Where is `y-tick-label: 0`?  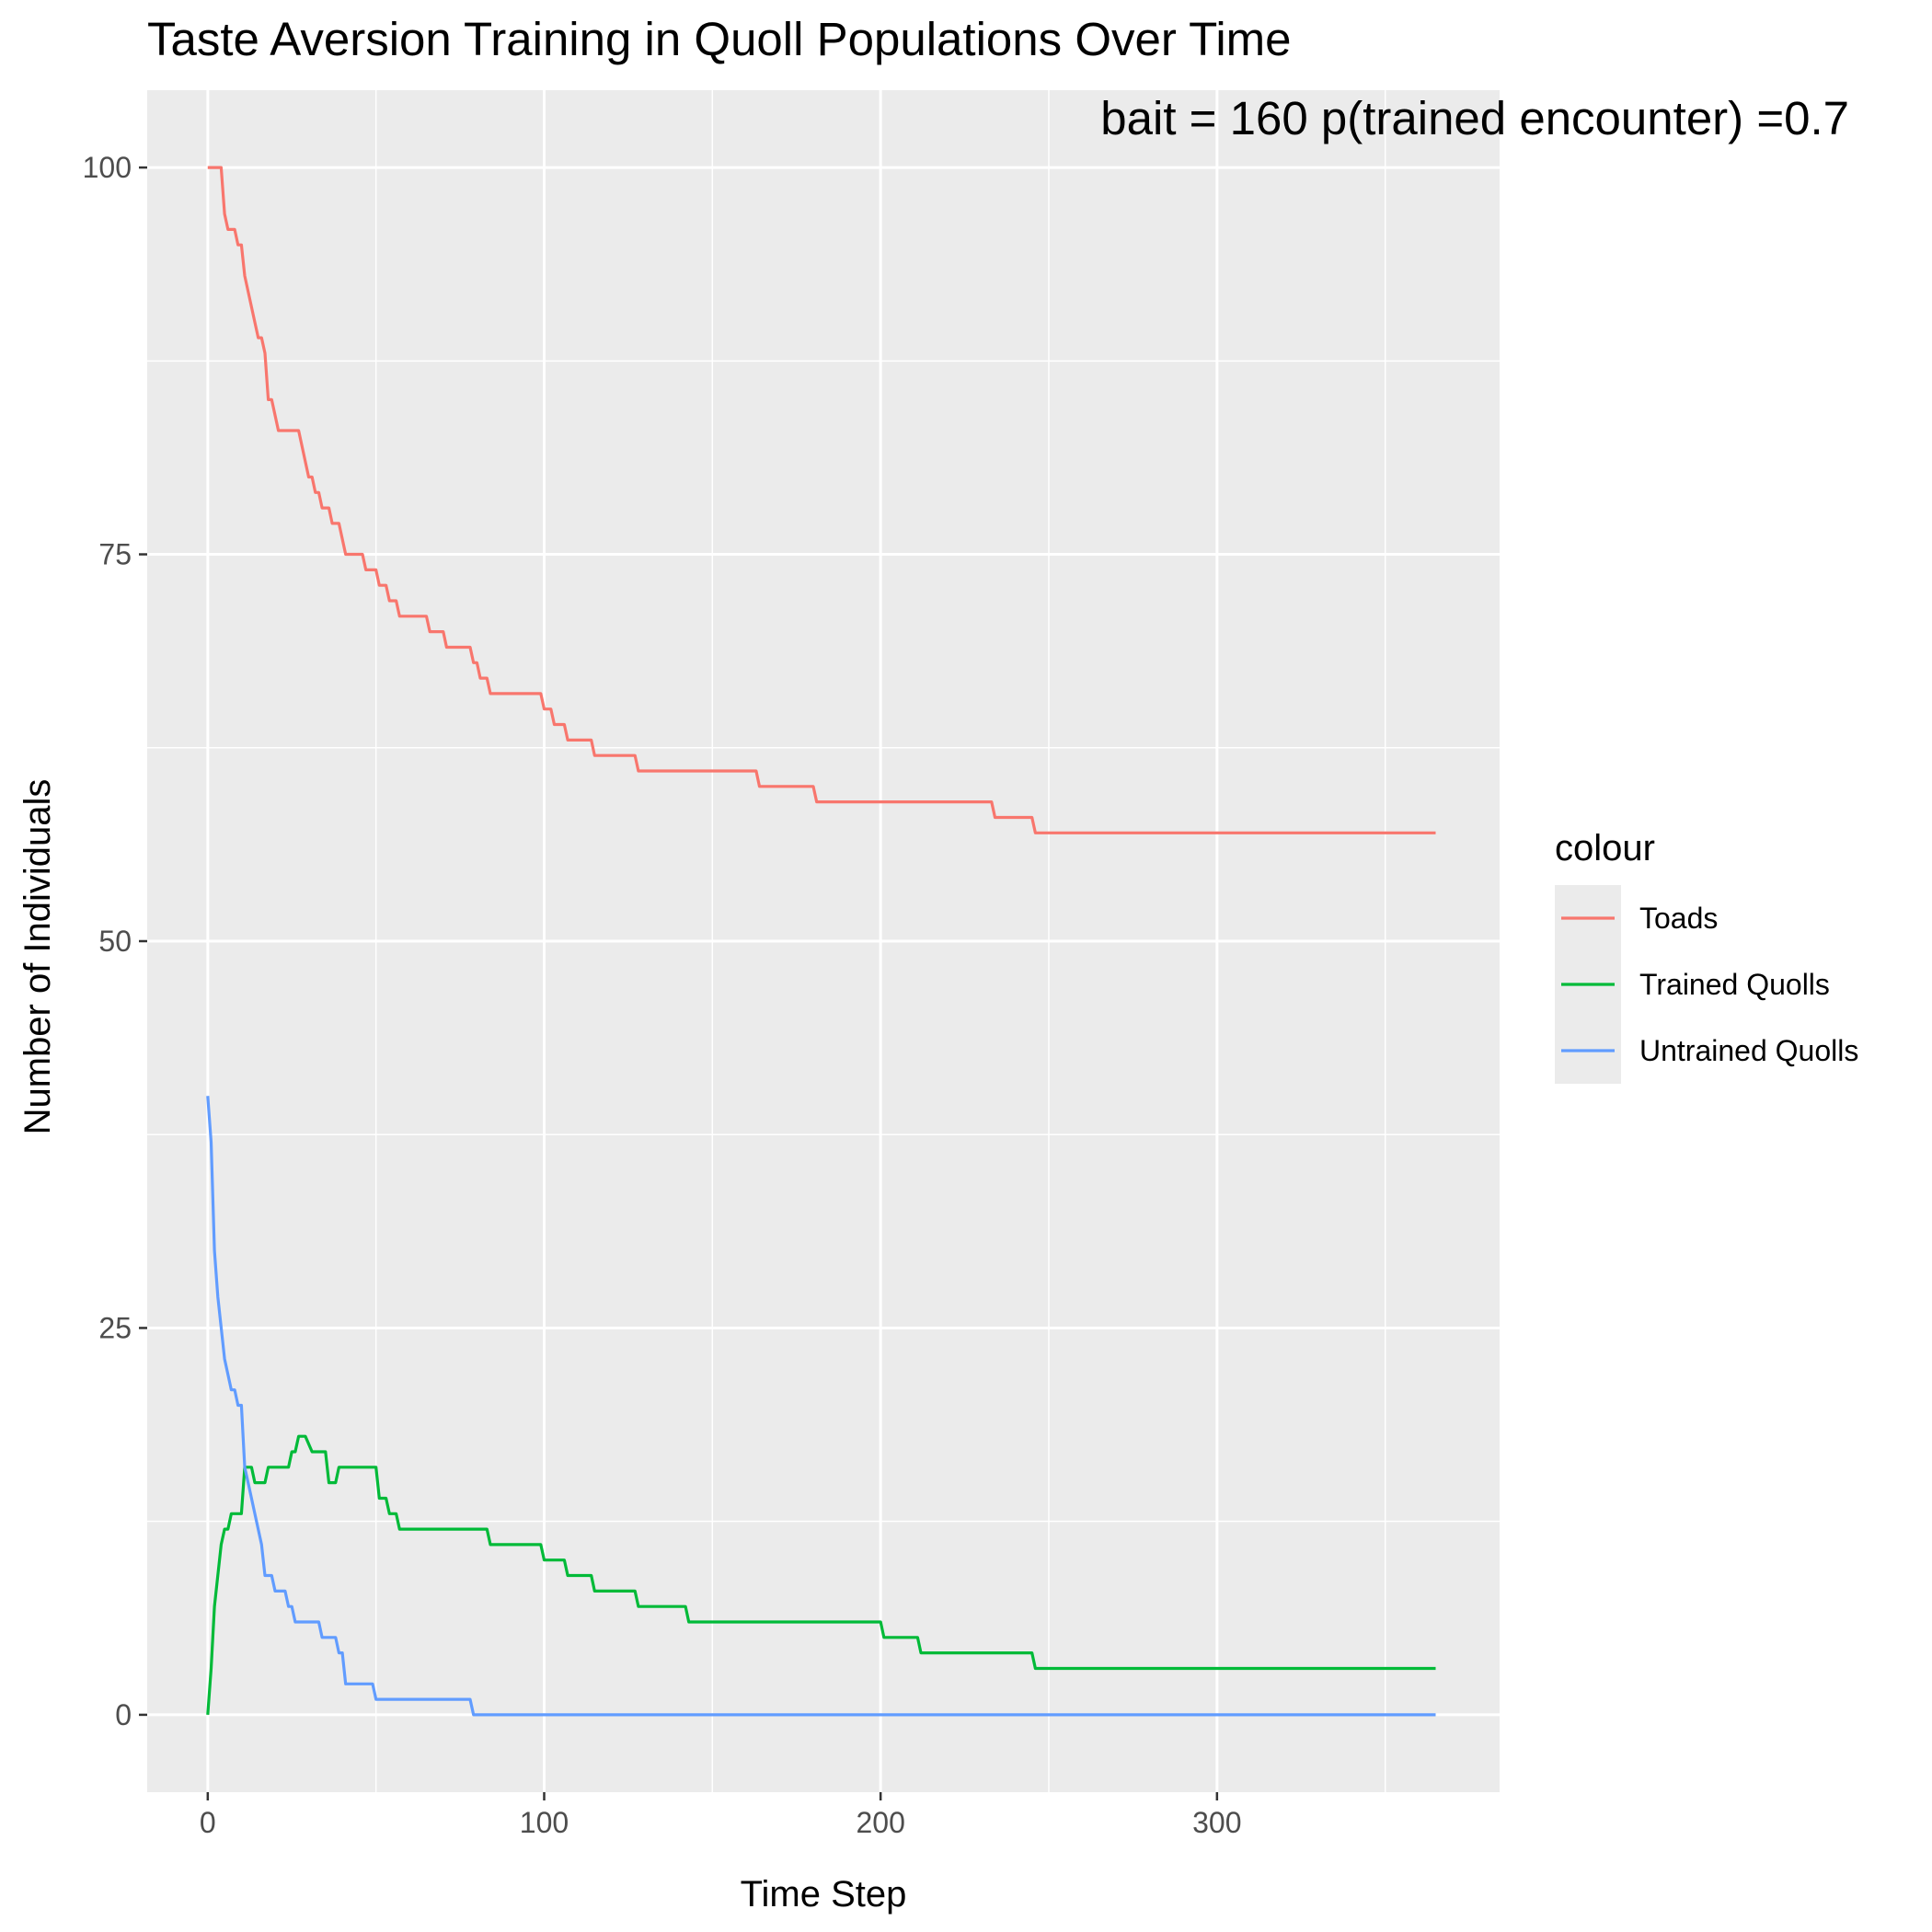 y-tick-label: 0 is located at coordinates (123, 1714).